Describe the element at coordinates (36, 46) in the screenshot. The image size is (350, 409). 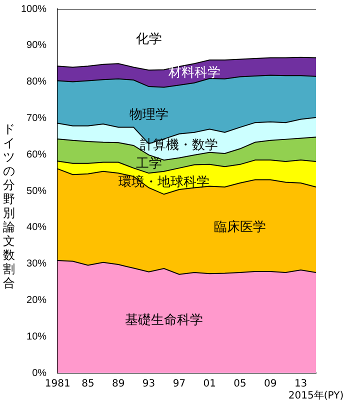
I see `y-tick-label: 90%` at that location.